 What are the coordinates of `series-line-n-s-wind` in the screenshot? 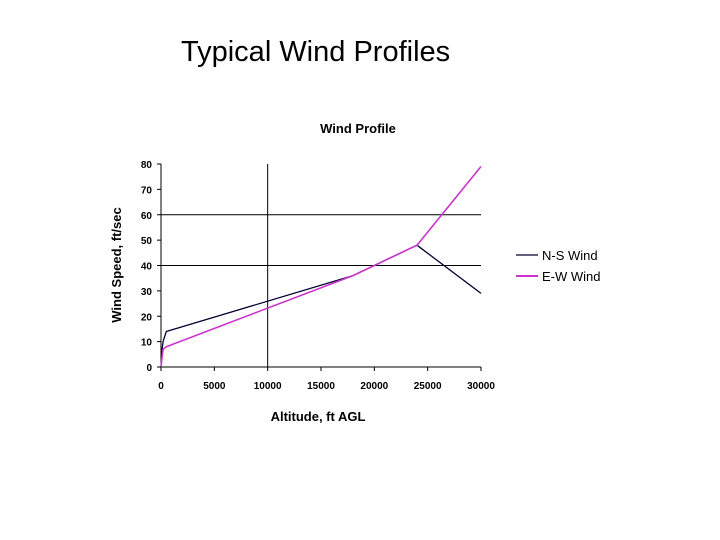 It's located at (321, 306).